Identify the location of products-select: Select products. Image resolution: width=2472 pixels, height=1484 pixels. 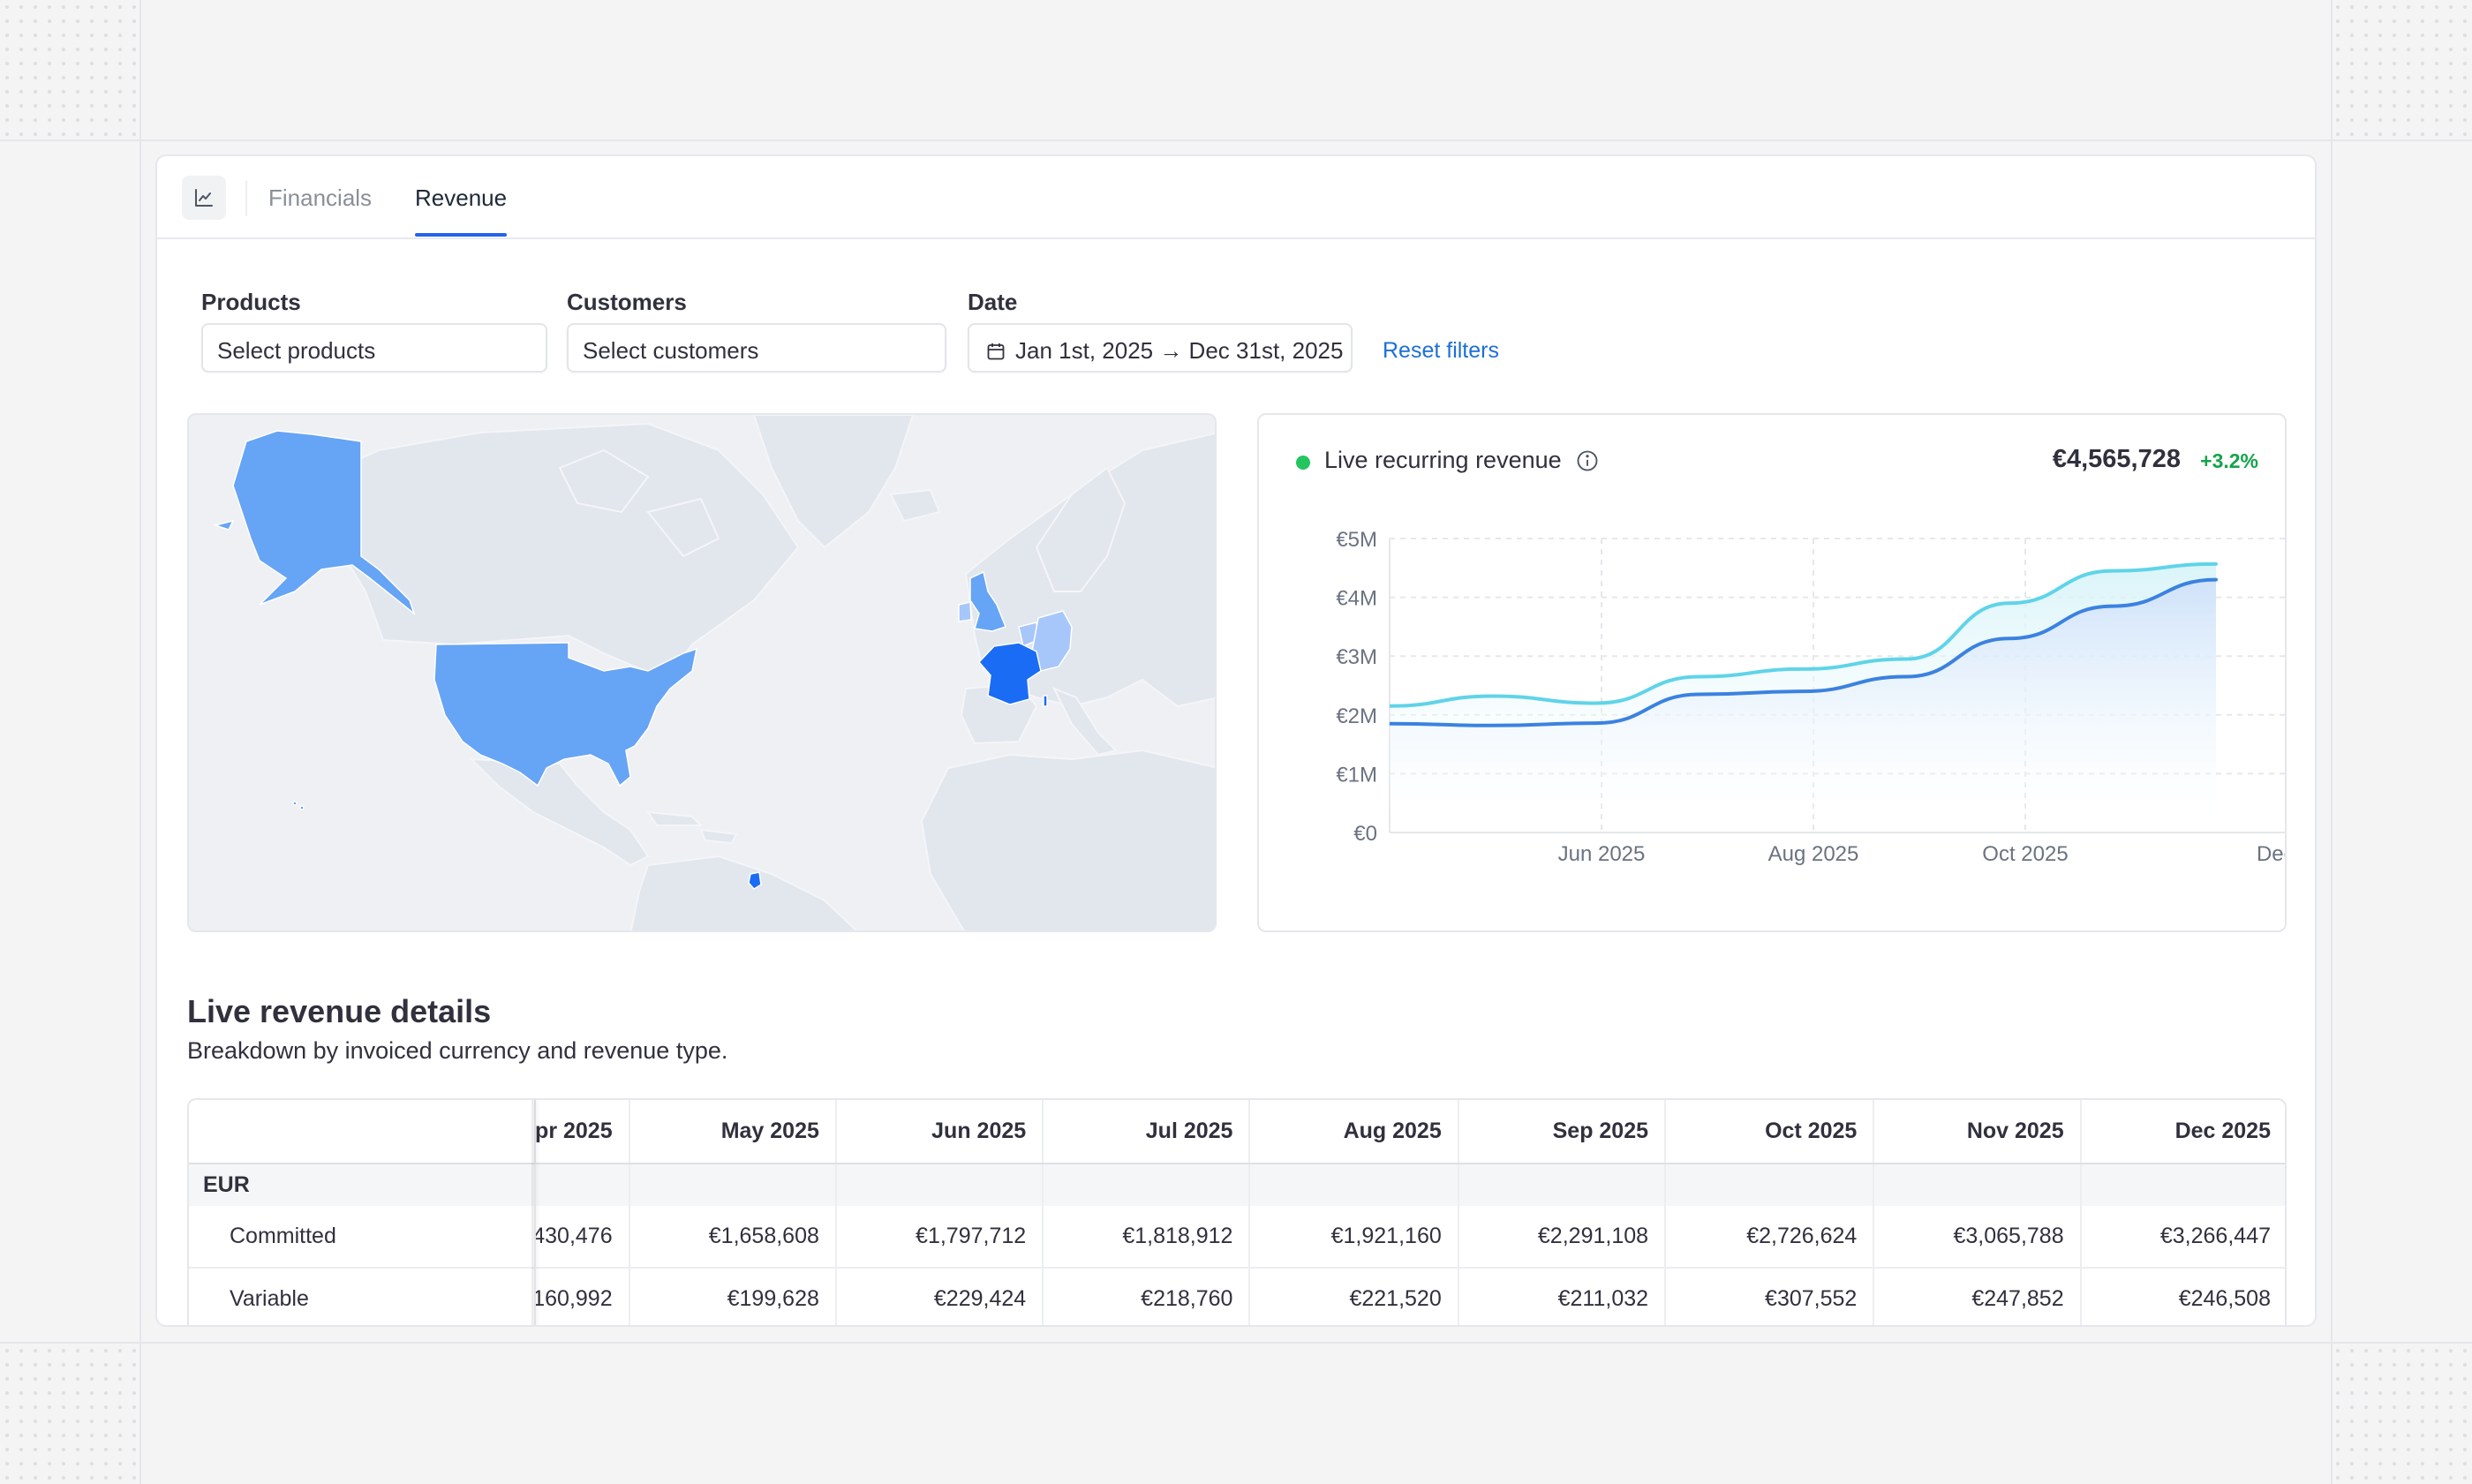
(374, 348).